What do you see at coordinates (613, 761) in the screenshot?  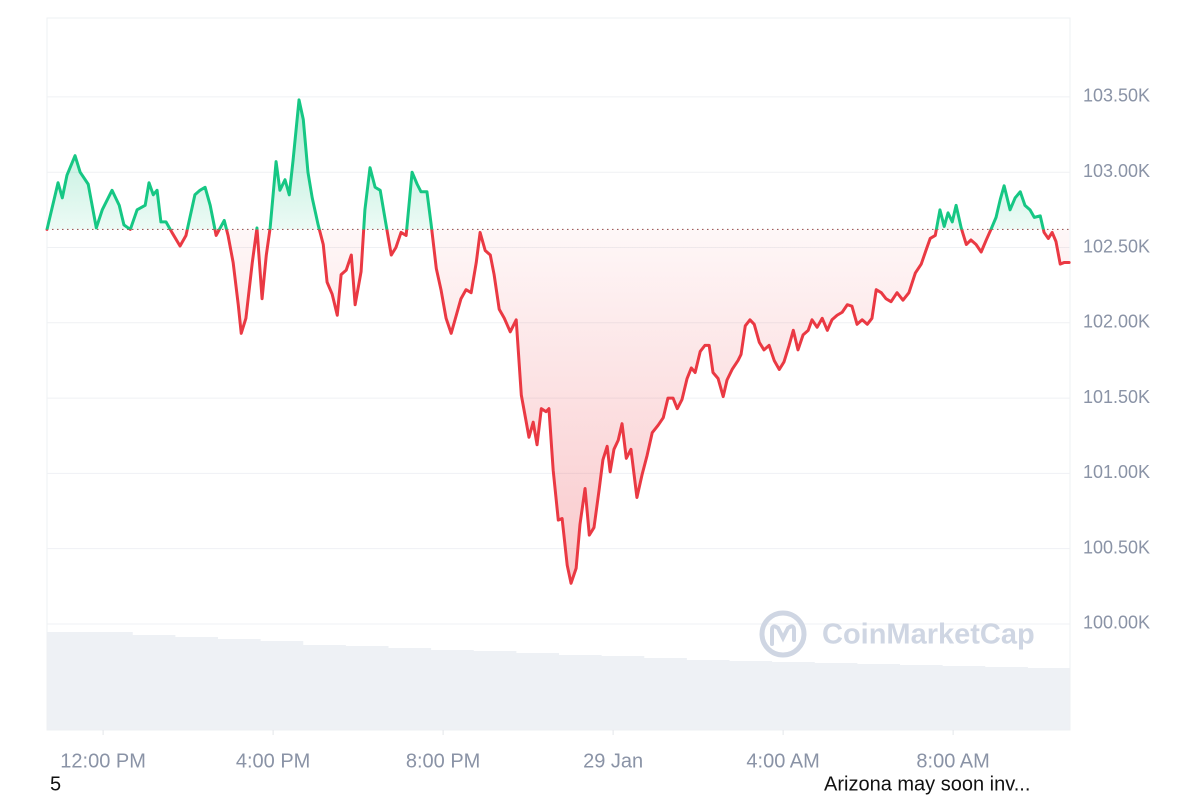 I see `x-tick-label: 29 Jan` at bounding box center [613, 761].